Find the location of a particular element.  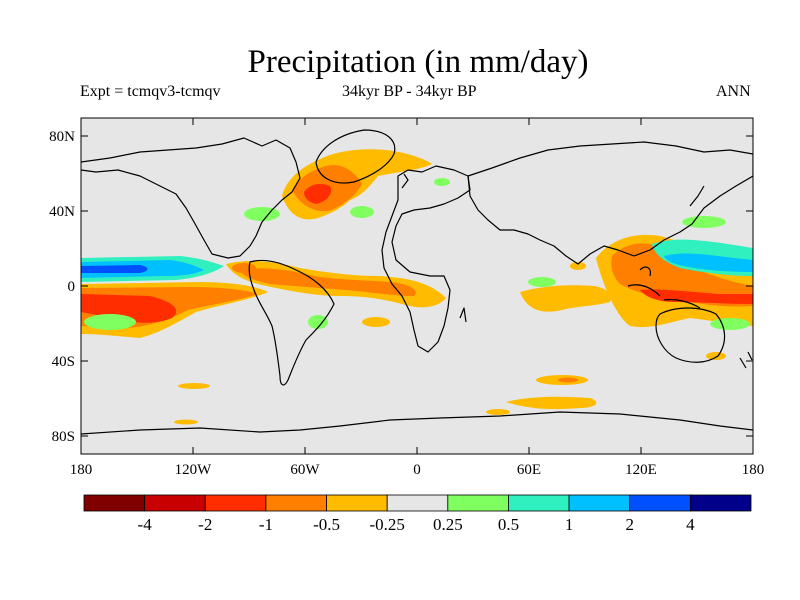

colorbar: -4 -2 -1 -0.5 -0.25 0.25 0.5 1 2 4 is located at coordinates (417, 514).